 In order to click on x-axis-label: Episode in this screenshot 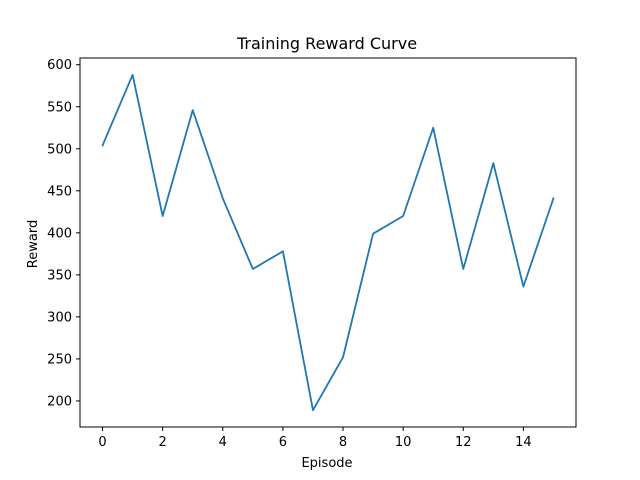, I will do `click(326, 463)`.